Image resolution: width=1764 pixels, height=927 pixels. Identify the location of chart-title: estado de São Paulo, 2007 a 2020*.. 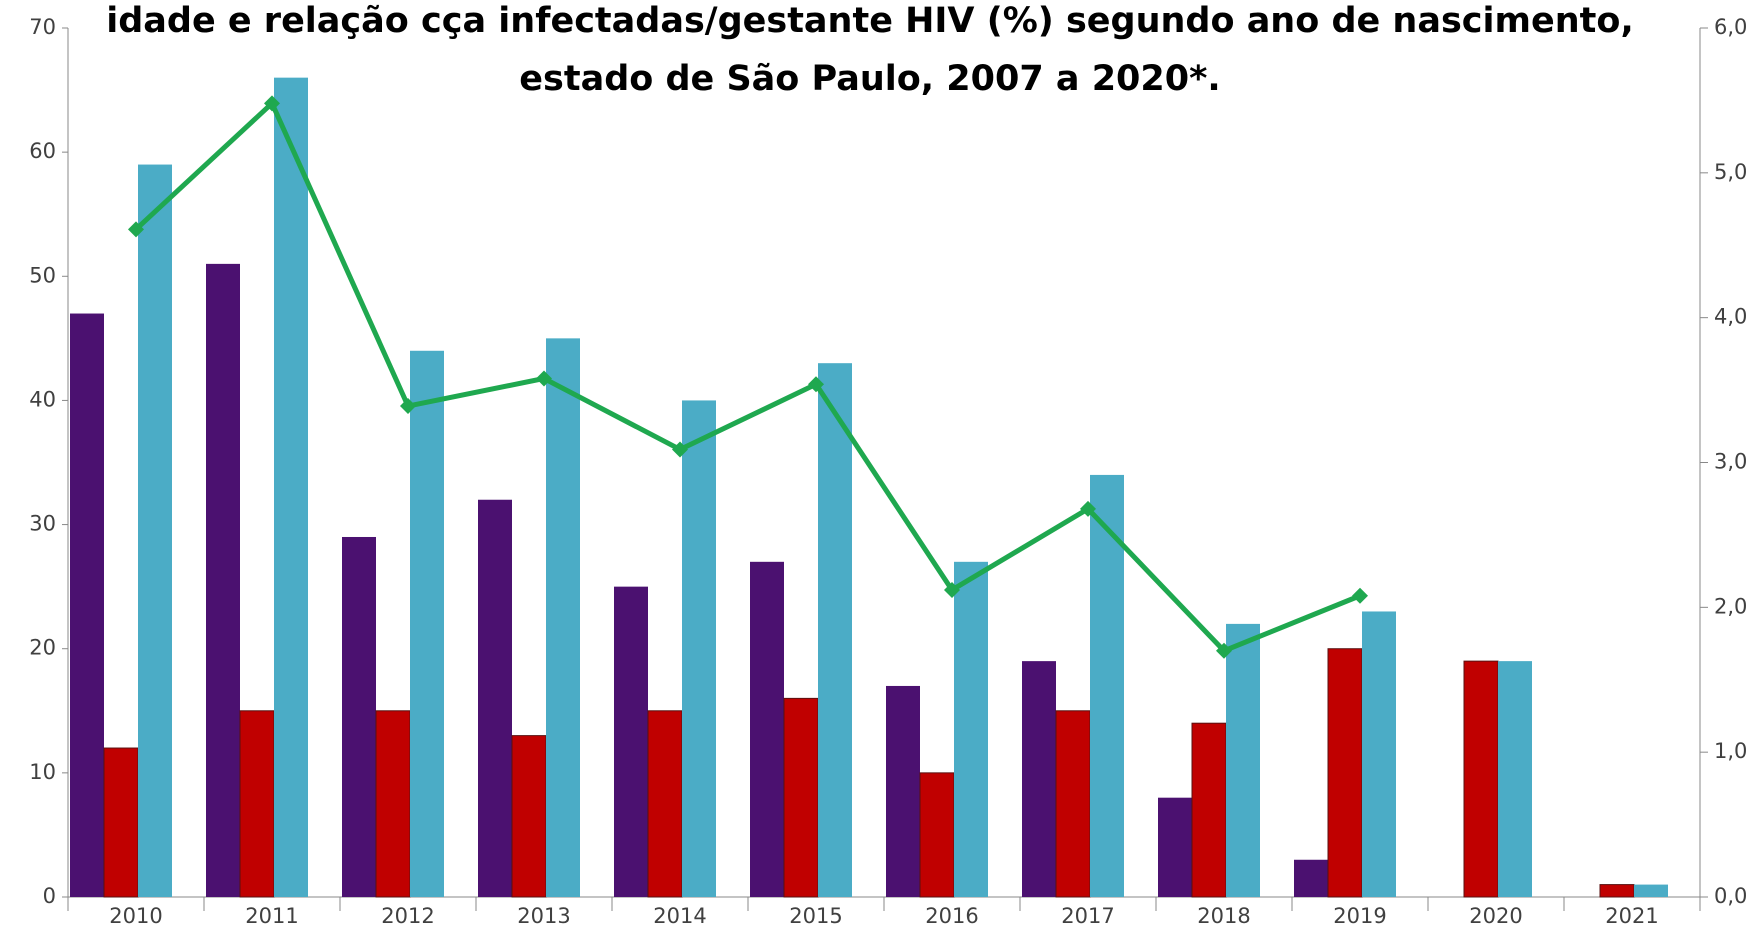
(869, 79).